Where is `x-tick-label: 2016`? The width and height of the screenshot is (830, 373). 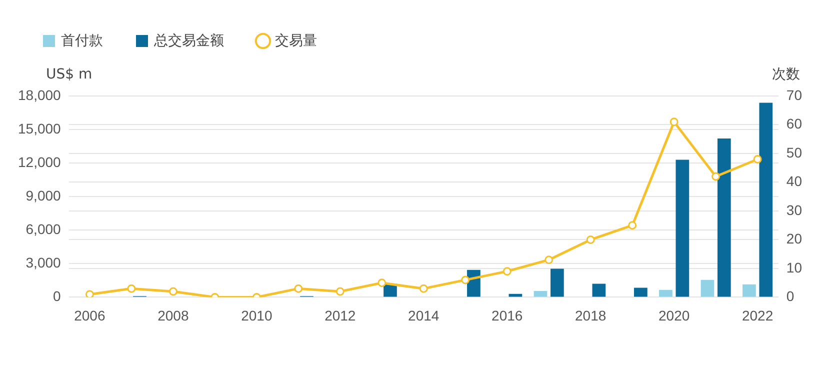 x-tick-label: 2016 is located at coordinates (507, 315).